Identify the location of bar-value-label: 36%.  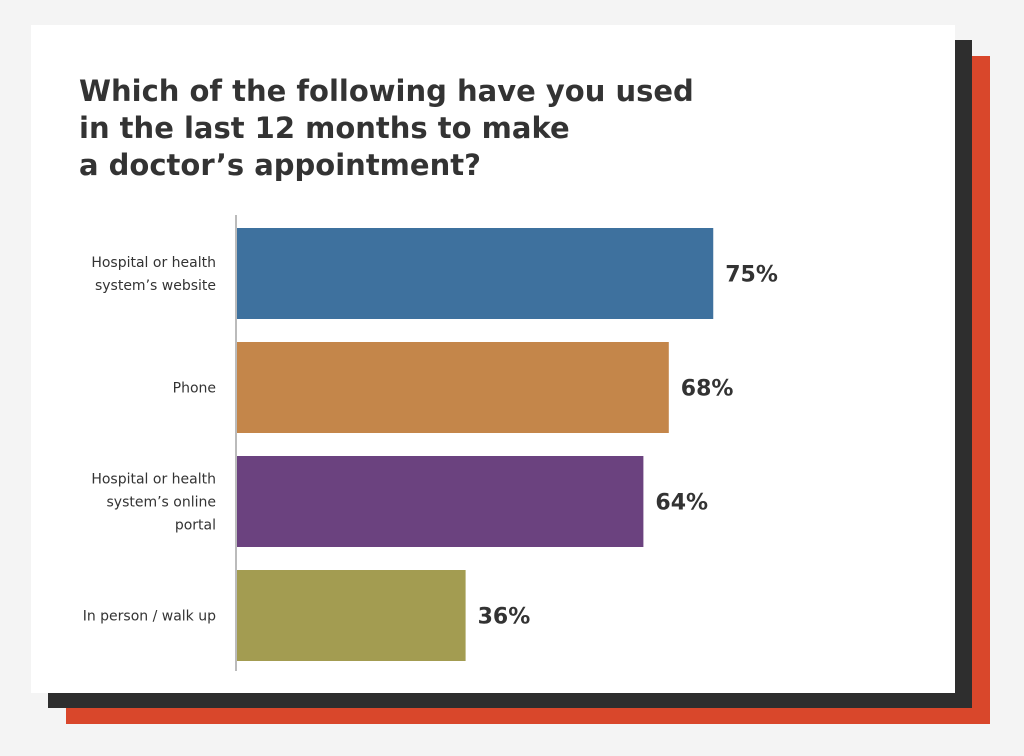
(504, 617).